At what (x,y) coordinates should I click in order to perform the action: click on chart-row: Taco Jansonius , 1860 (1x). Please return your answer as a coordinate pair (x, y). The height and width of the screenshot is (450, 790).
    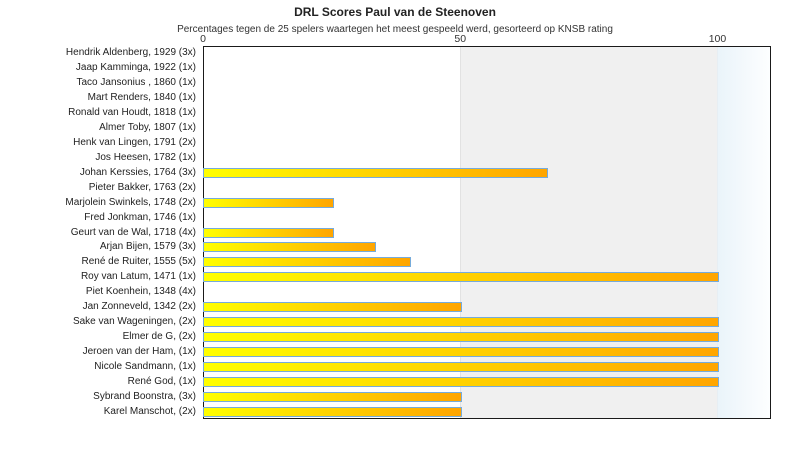
    Looking at the image, I should click on (385, 83).